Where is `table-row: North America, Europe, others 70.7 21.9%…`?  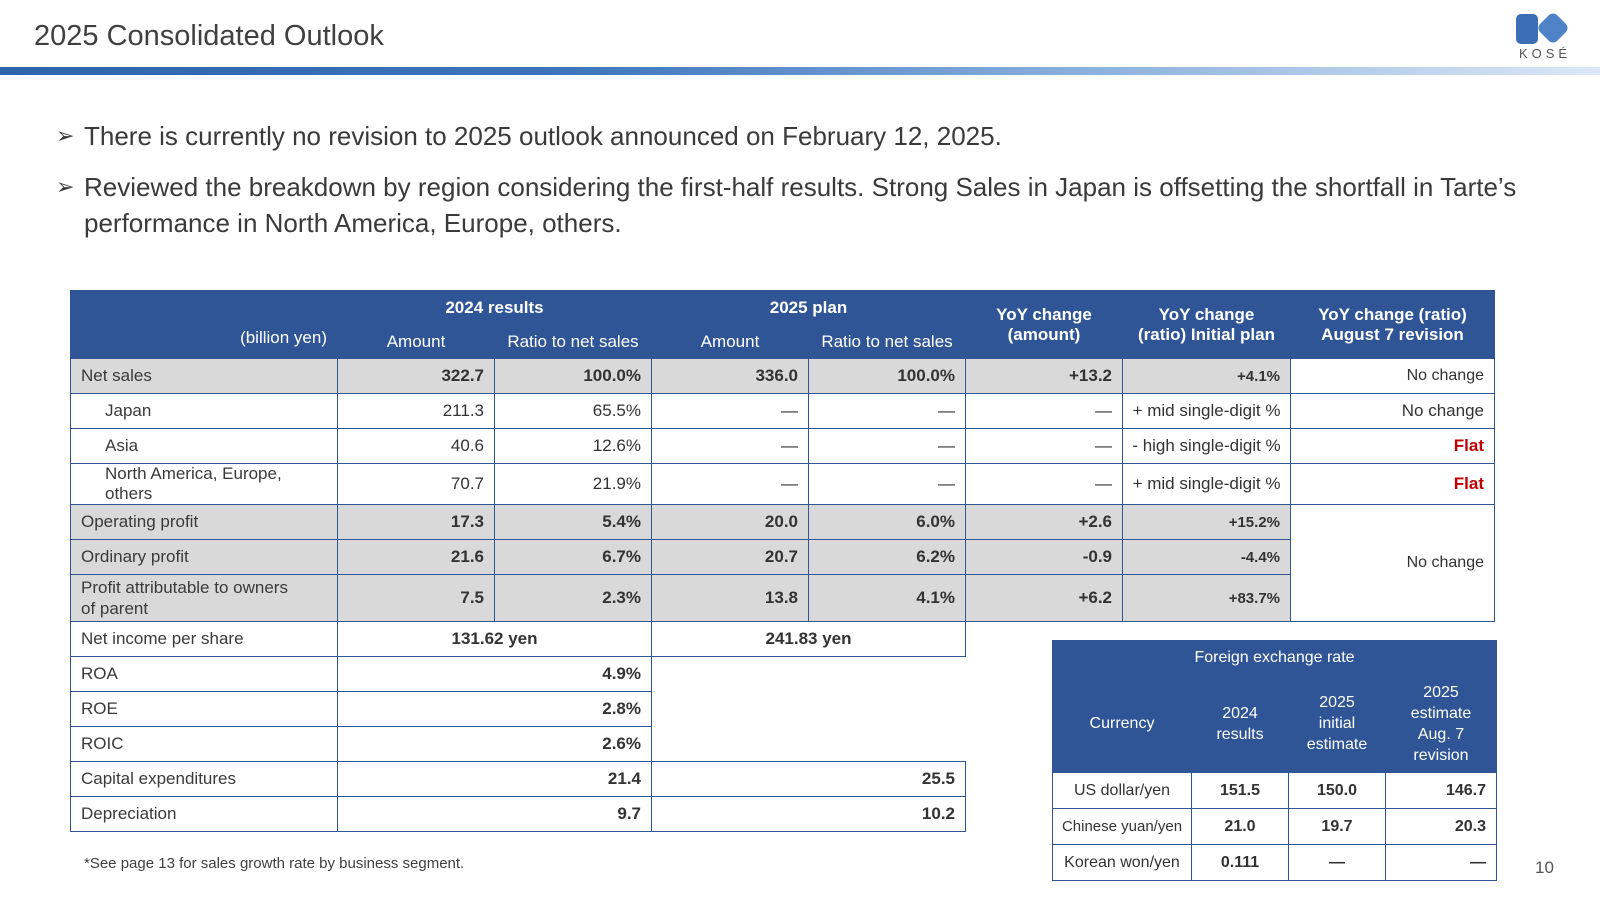
table-row: North America, Europe, others 70.7 21.9%… is located at coordinates (782, 484).